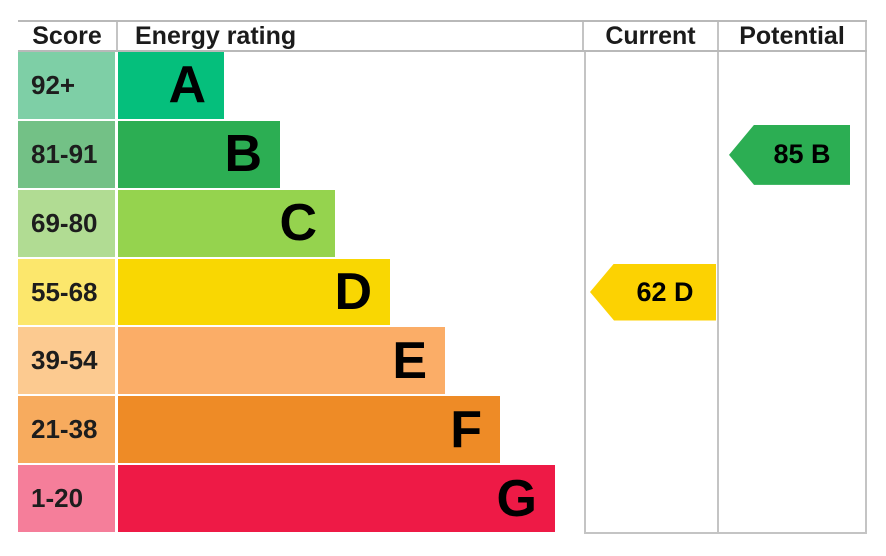 Image resolution: width=886 pixels, height=556 pixels. What do you see at coordinates (793, 36) in the screenshot?
I see `column-header-potential: Potential` at bounding box center [793, 36].